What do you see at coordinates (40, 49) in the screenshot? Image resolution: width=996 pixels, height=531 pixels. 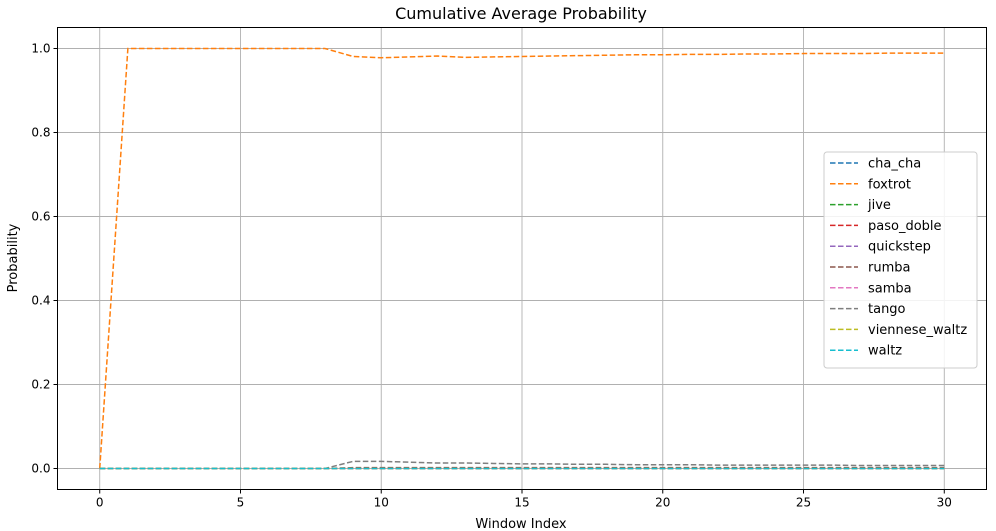 I see `y-tick-label: 1.0` at bounding box center [40, 49].